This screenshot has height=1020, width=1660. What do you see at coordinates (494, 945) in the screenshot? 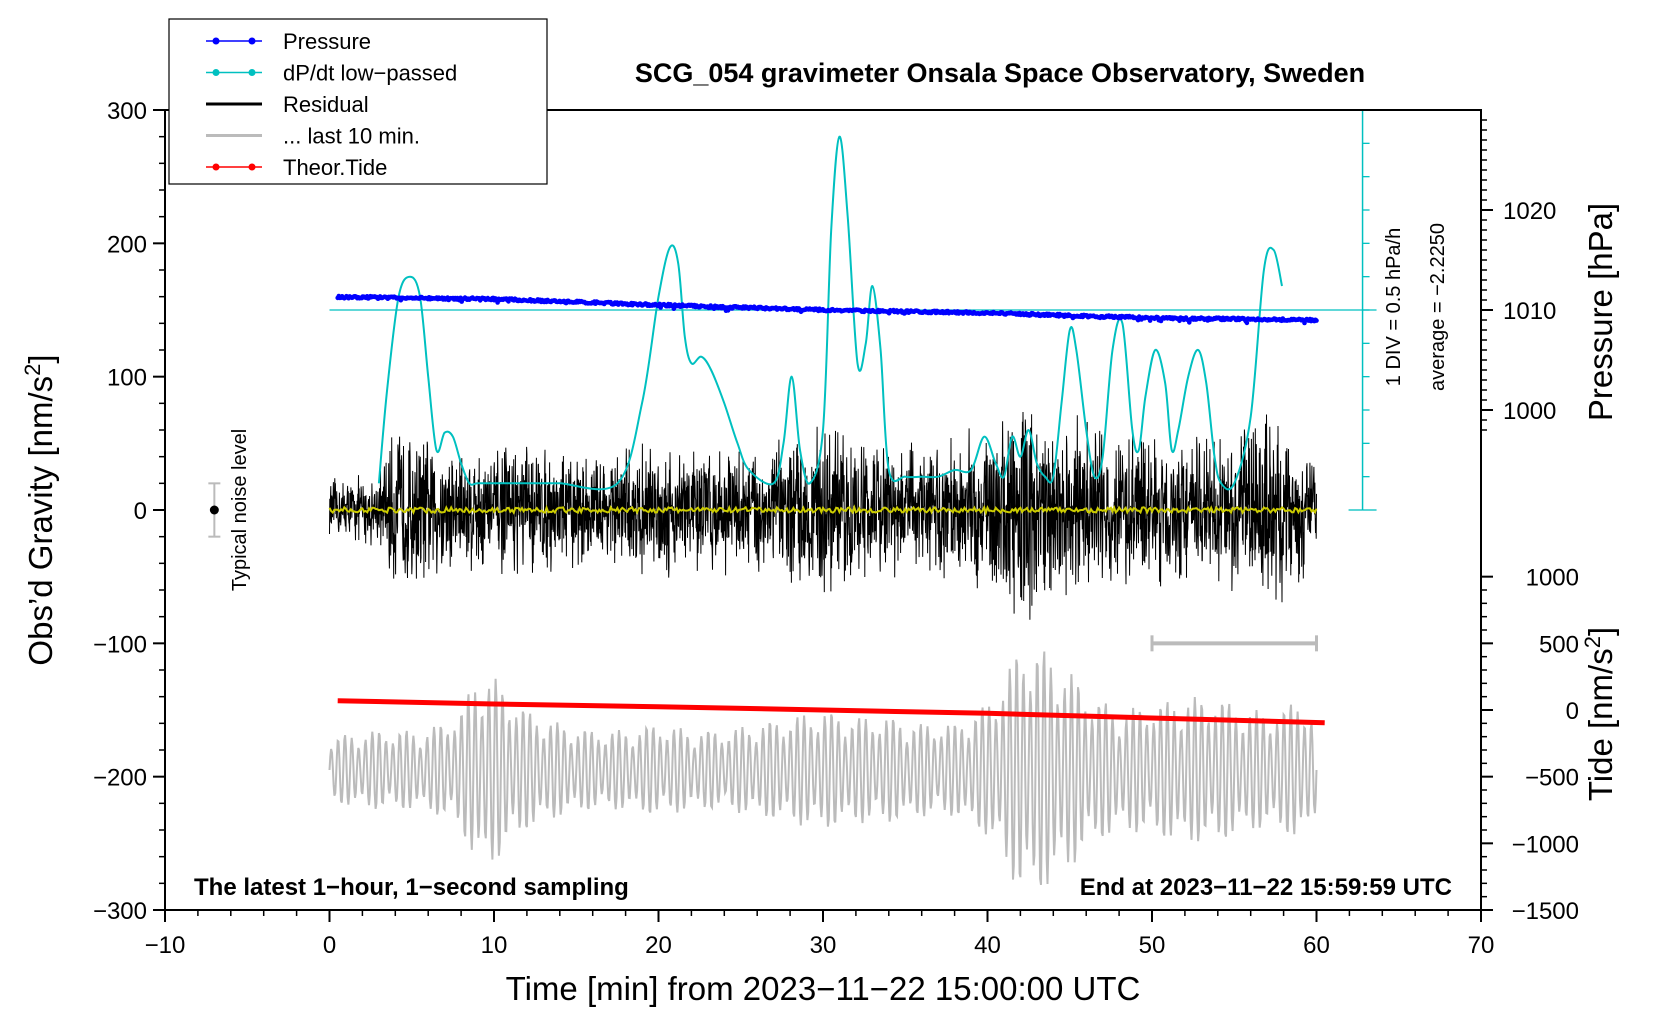
I see `x-tick-label: 10` at bounding box center [494, 945].